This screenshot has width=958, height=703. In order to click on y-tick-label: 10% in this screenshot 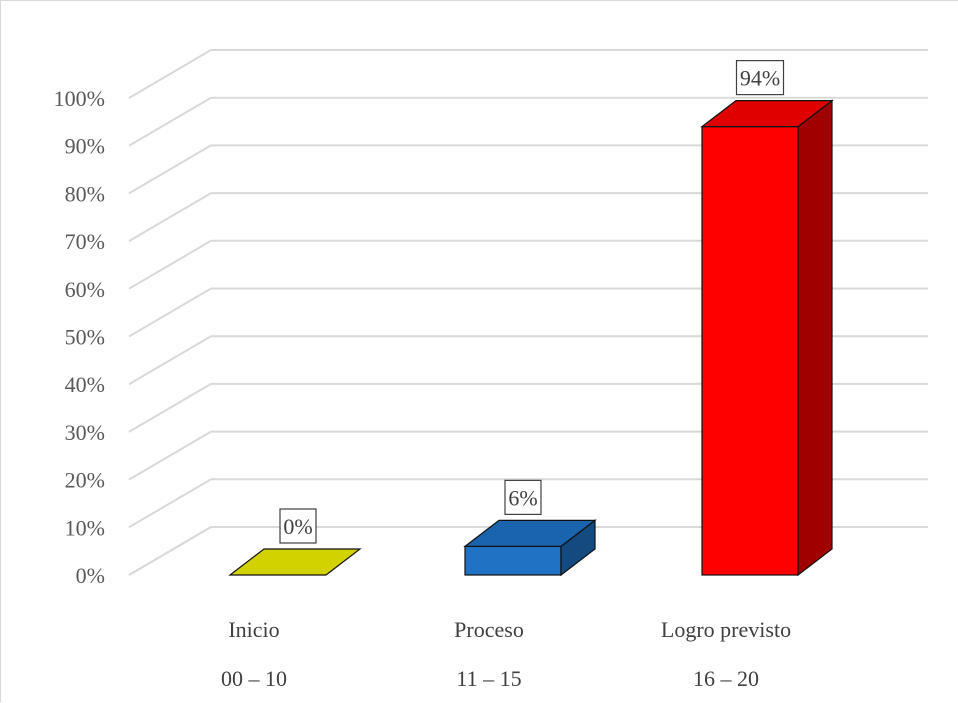, I will do `click(85, 527)`.